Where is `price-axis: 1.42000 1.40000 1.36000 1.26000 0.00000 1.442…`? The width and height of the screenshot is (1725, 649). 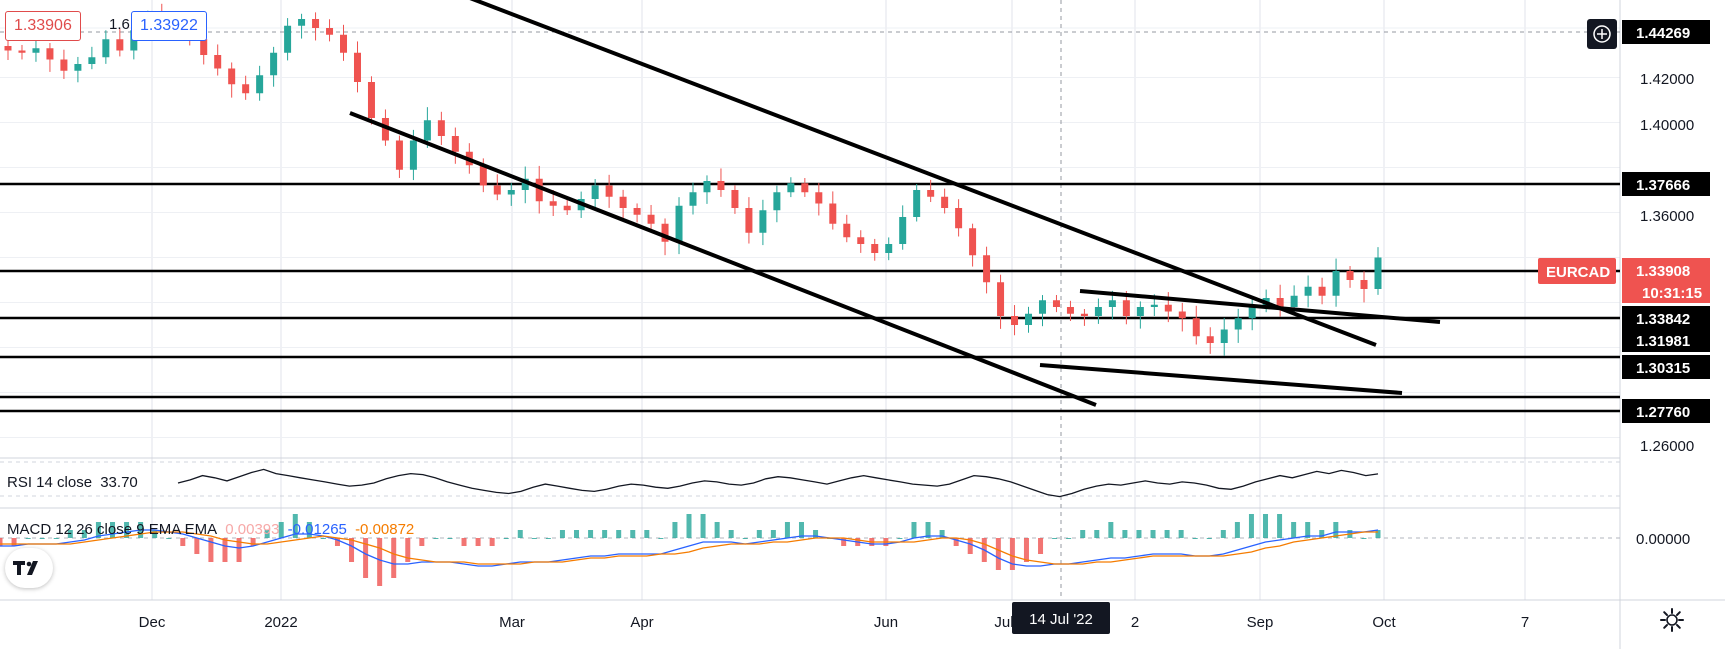
price-axis: 1.42000 1.40000 1.36000 1.26000 0.00000 1.442… is located at coordinates (1624, 284).